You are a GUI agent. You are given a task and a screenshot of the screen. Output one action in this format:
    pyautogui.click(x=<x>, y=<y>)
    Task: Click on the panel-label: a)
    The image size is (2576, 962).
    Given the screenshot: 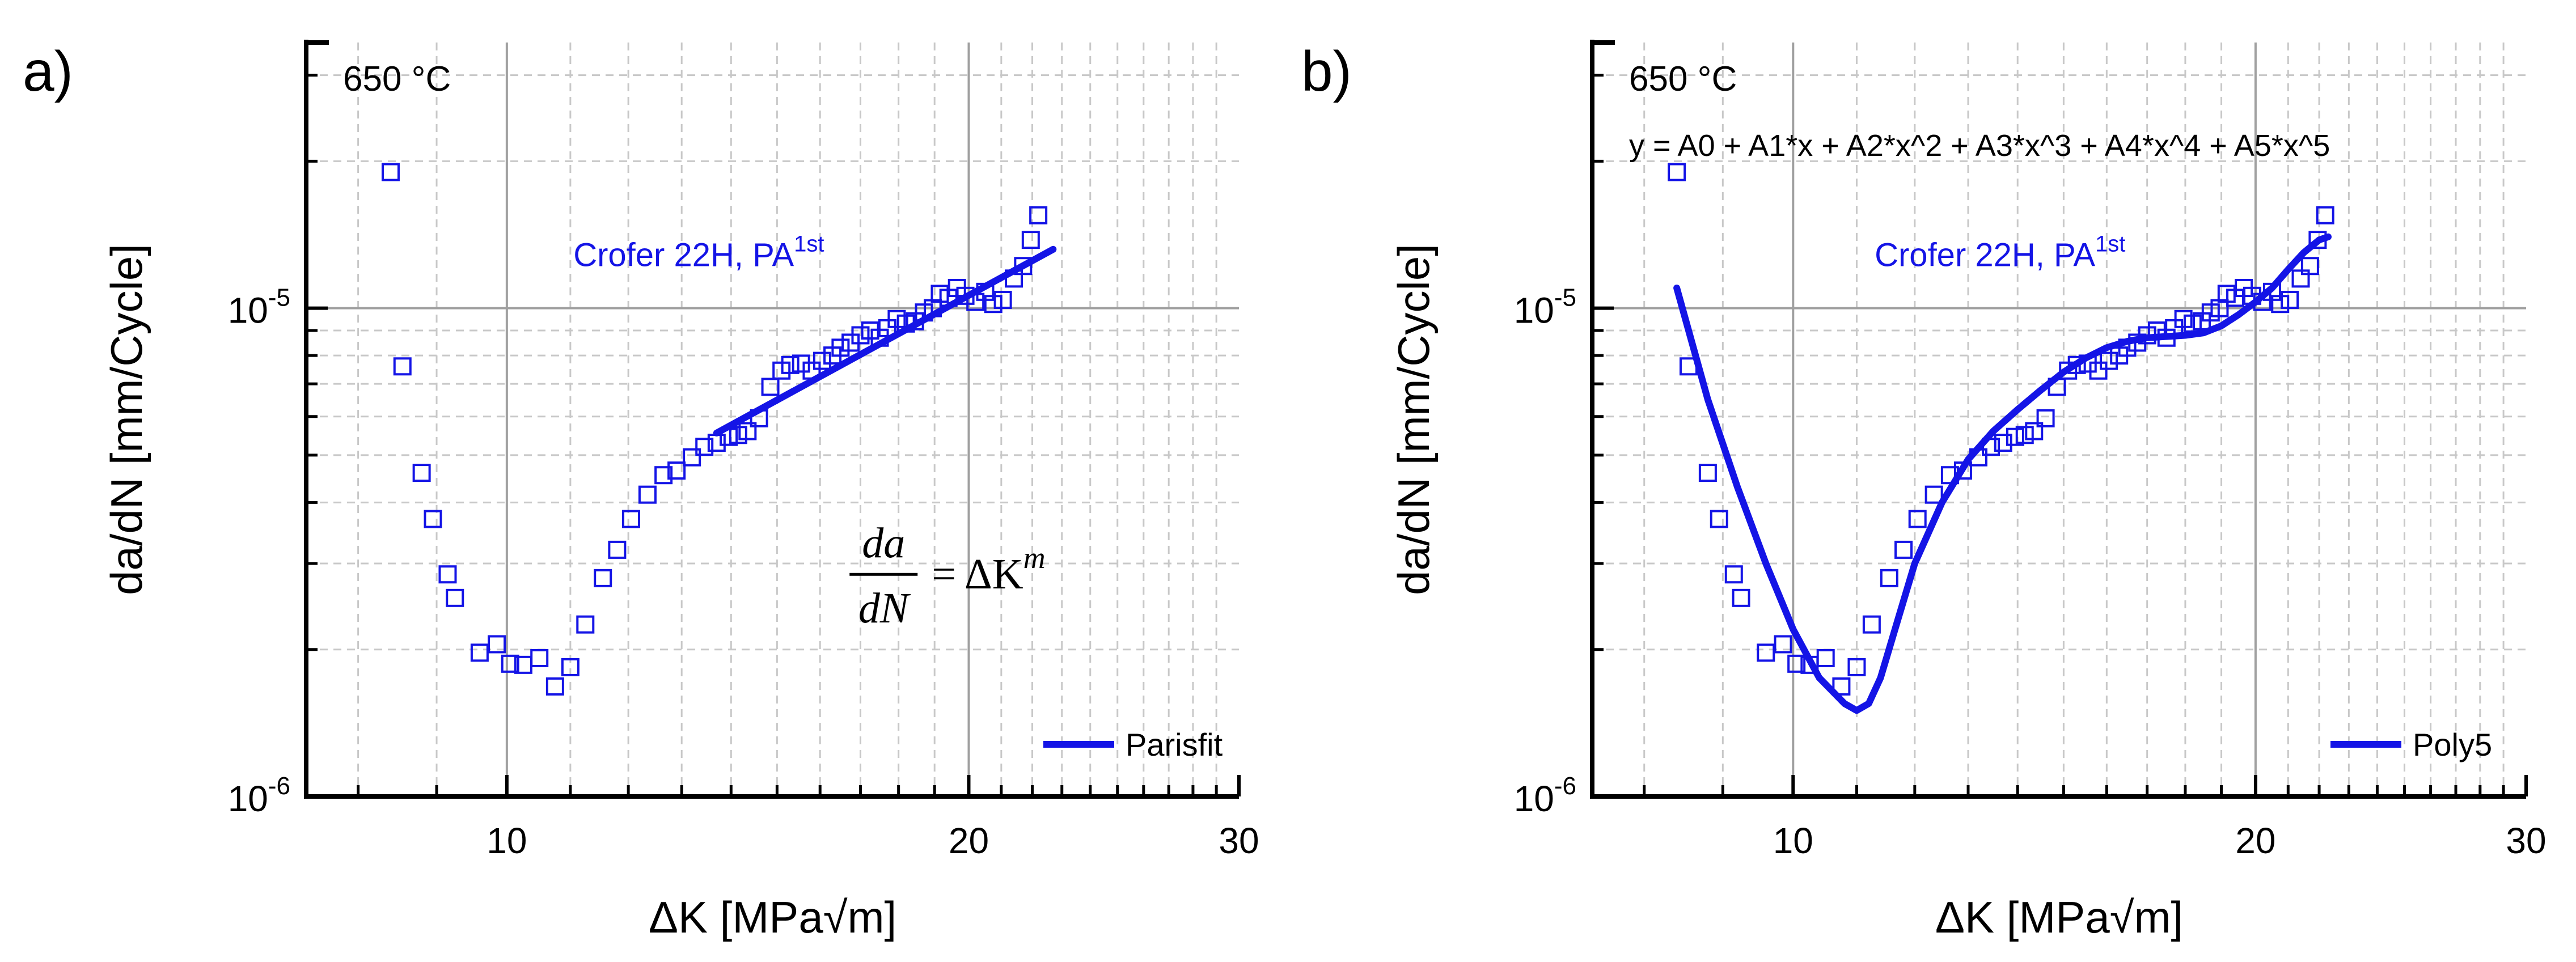 What is the action you would take?
    pyautogui.click(x=48, y=71)
    